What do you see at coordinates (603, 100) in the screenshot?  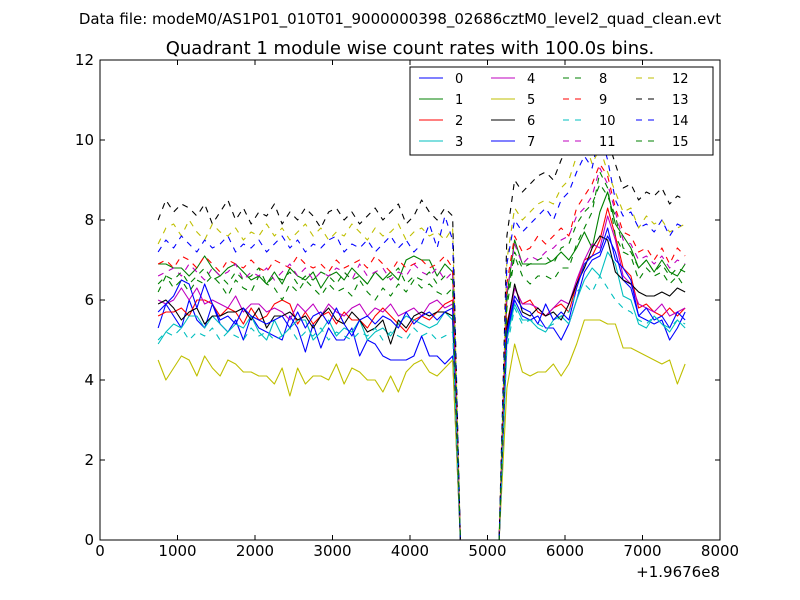 I see `legend-label-9: 9` at bounding box center [603, 100].